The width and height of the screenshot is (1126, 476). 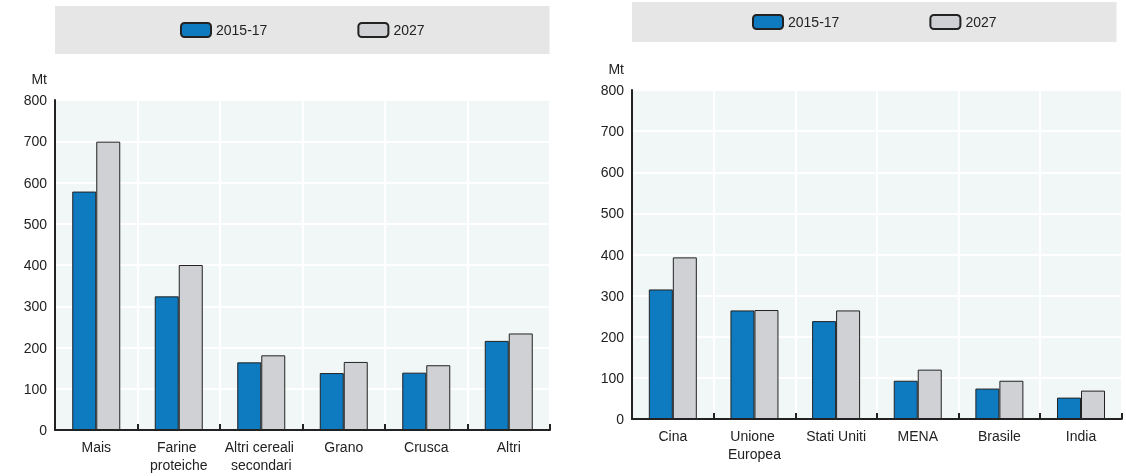 I want to click on x-tick-label: Altri, so click(x=508, y=447).